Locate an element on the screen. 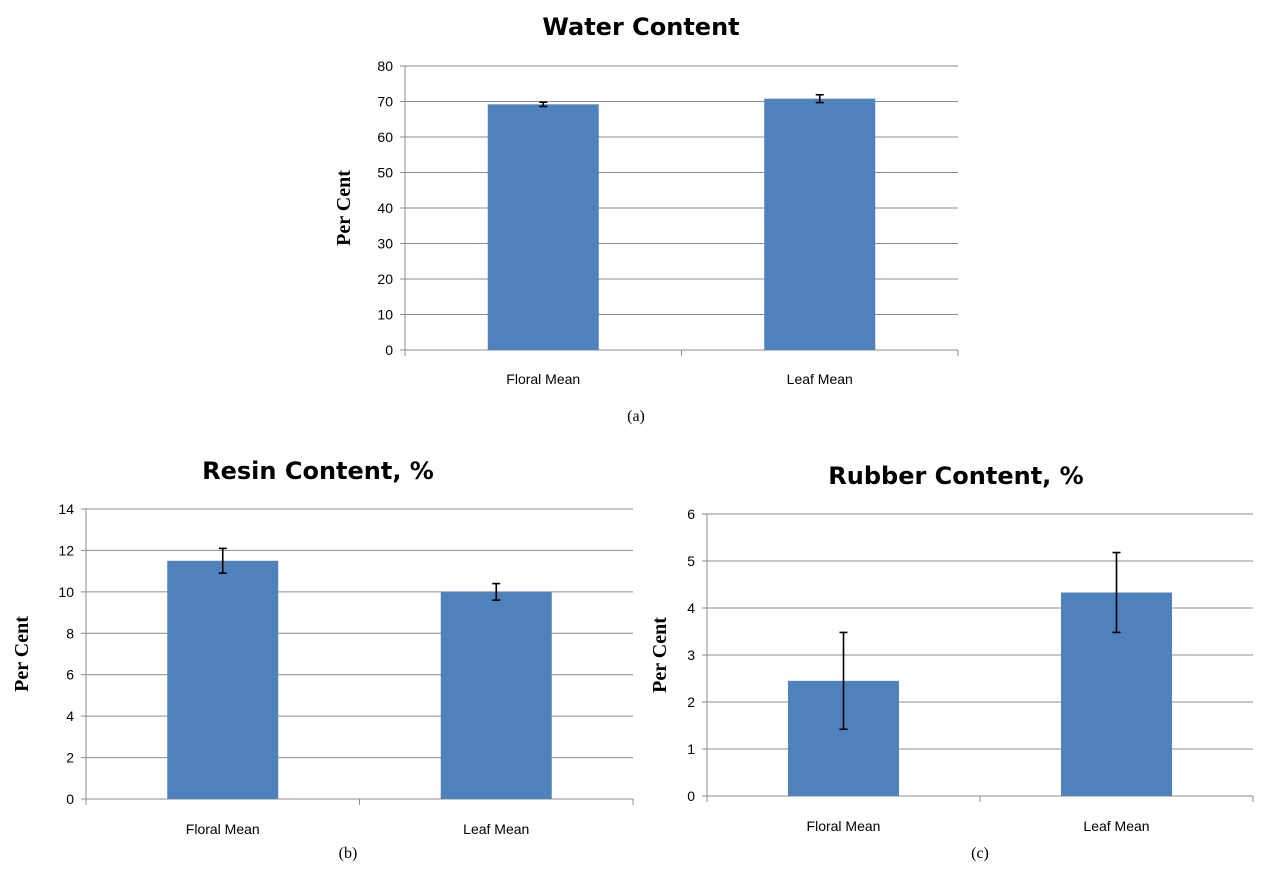 The width and height of the screenshot is (1272, 876). y-tick-label: 30 is located at coordinates (385, 244).